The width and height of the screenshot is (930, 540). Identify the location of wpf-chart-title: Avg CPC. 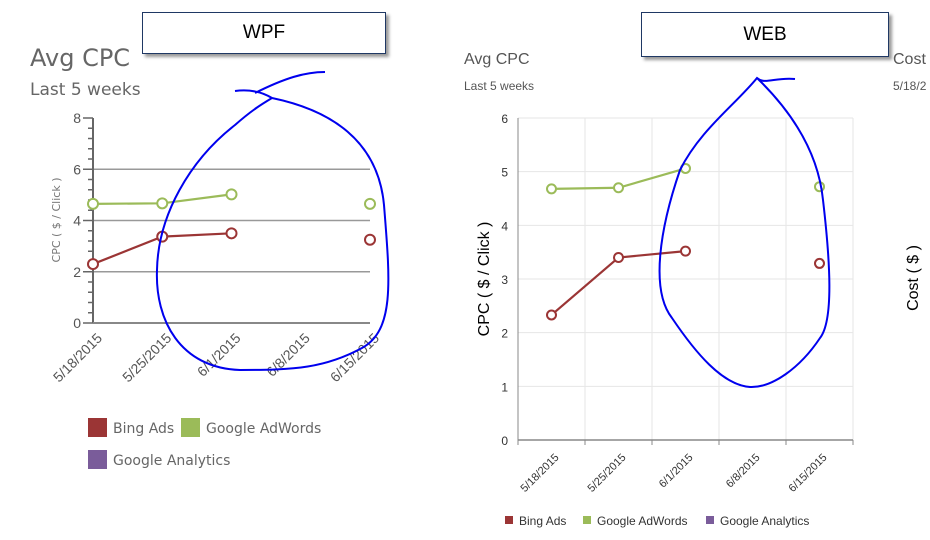
(80, 58).